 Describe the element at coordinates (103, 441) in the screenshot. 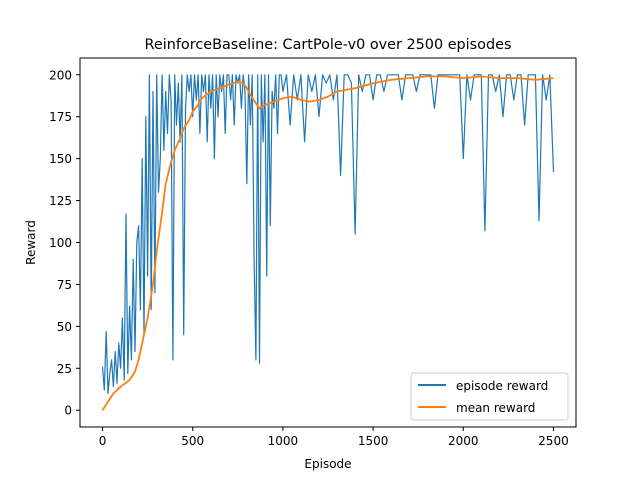

I see `x-tick-label: 0` at that location.